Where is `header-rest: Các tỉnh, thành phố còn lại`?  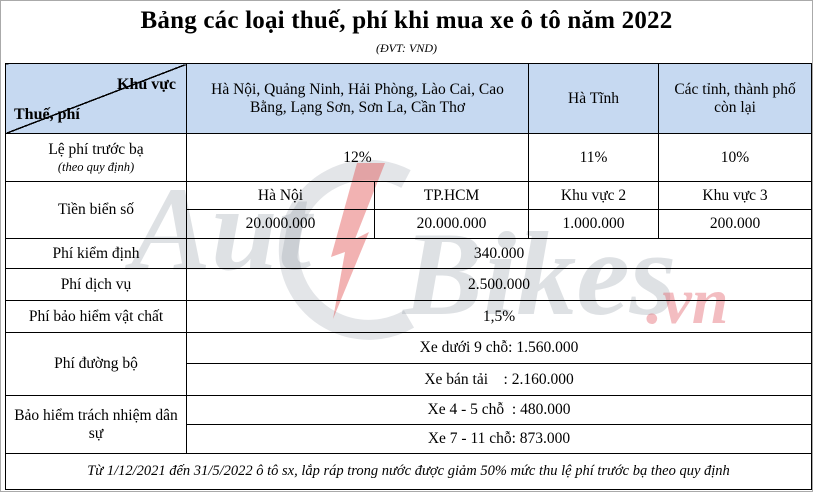 header-rest: Các tỉnh, thành phố còn lại is located at coordinates (735, 98).